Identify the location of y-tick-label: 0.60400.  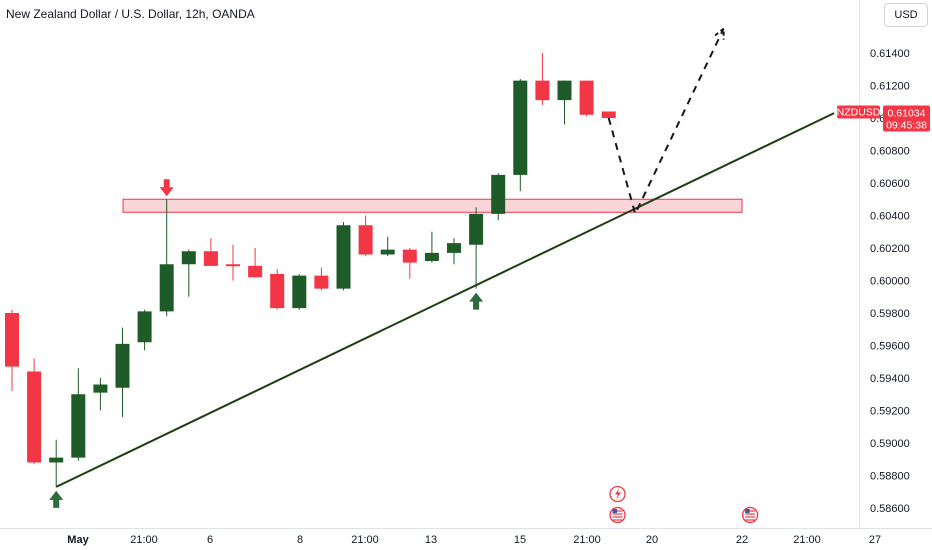
(890, 217).